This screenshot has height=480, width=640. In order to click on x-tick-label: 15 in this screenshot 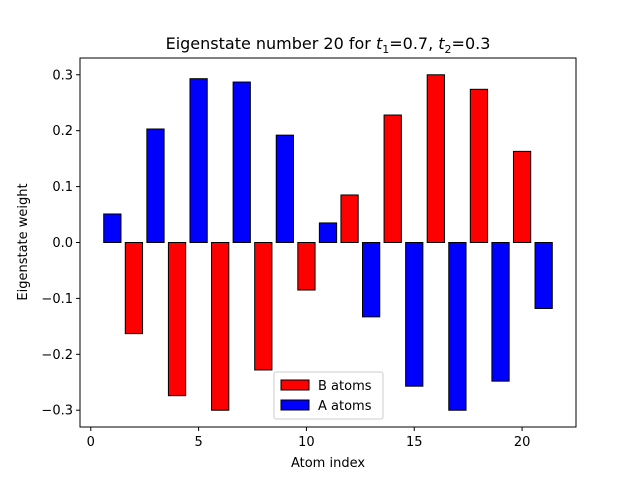, I will do `click(414, 442)`.